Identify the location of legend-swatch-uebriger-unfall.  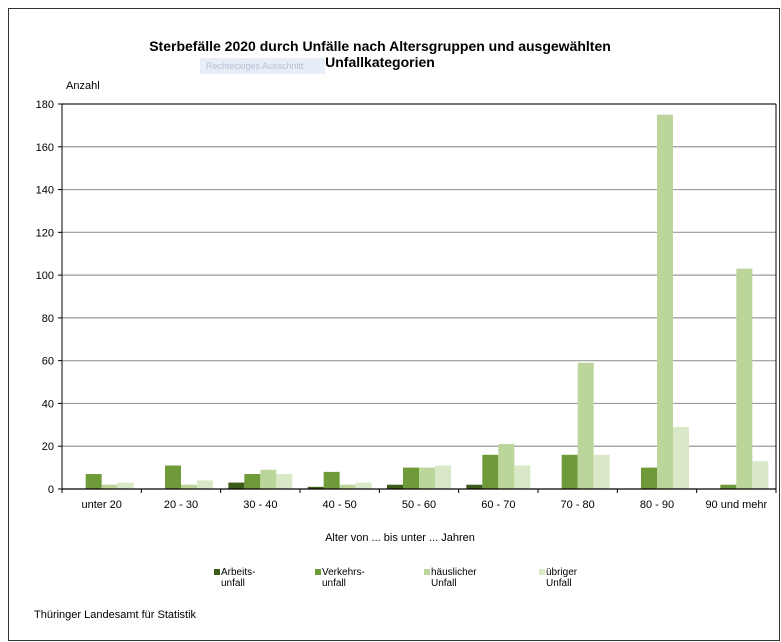
(542, 572).